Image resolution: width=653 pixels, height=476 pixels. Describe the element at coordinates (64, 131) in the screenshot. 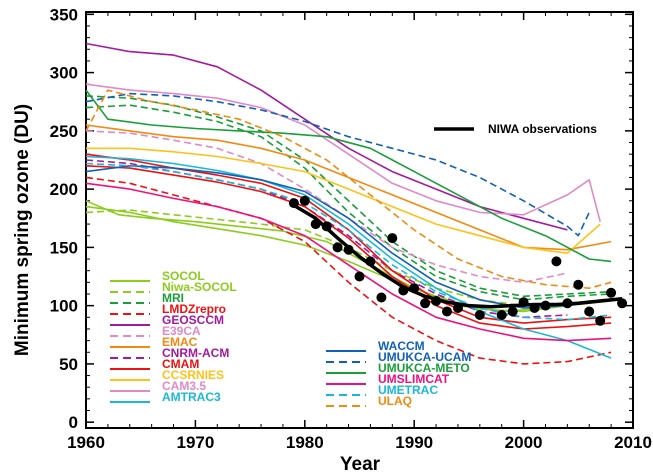

I see `y-tick-label: 250` at that location.